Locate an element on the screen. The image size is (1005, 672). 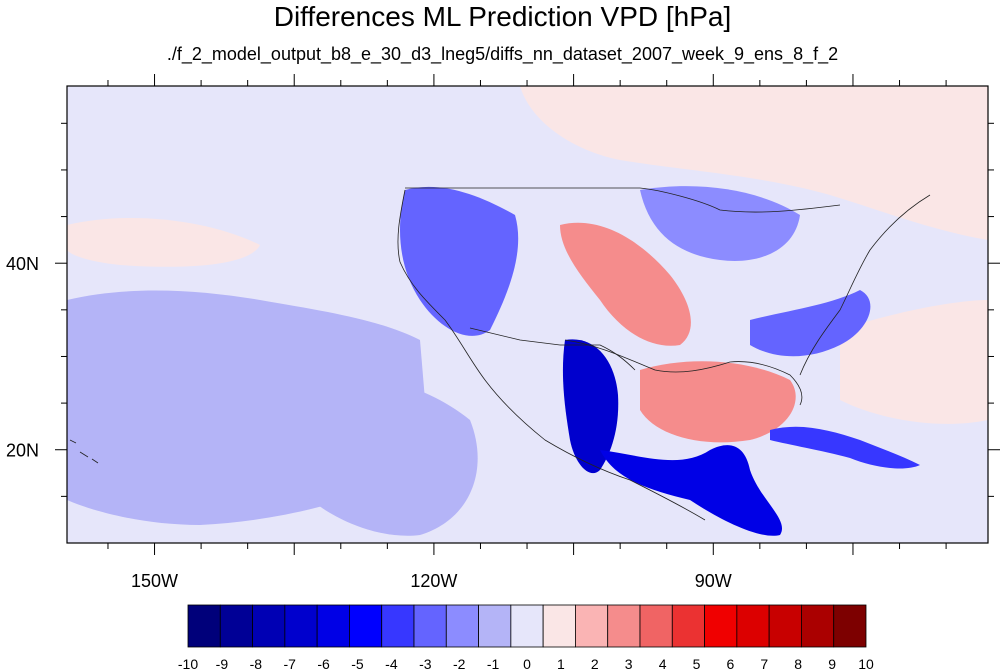
colorbar-labels: -10 -9 -8 -7 -6 -5 -4 -3 -2 -1 0 1 2 3 4 5 6 7 8 9 10 is located at coordinates (526, 664).